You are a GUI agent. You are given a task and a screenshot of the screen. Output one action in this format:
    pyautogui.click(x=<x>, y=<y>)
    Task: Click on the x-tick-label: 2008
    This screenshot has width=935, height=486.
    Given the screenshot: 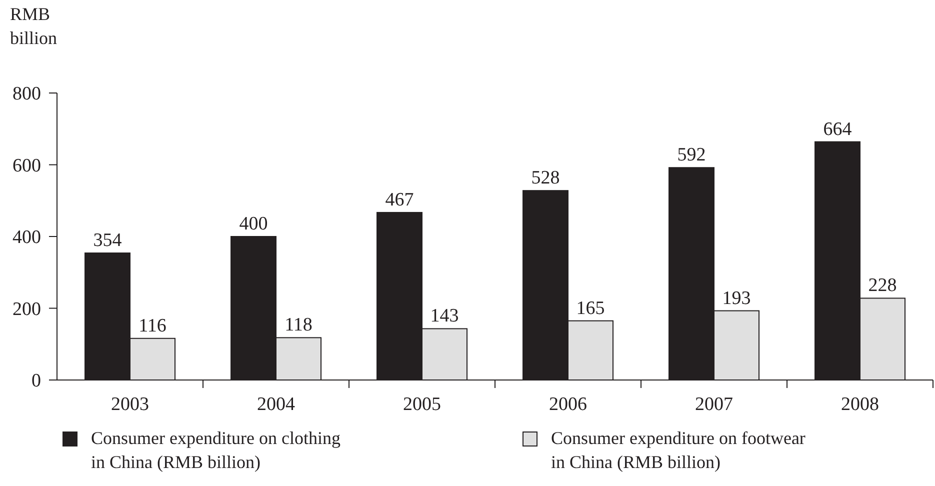 What is the action you would take?
    pyautogui.click(x=860, y=404)
    